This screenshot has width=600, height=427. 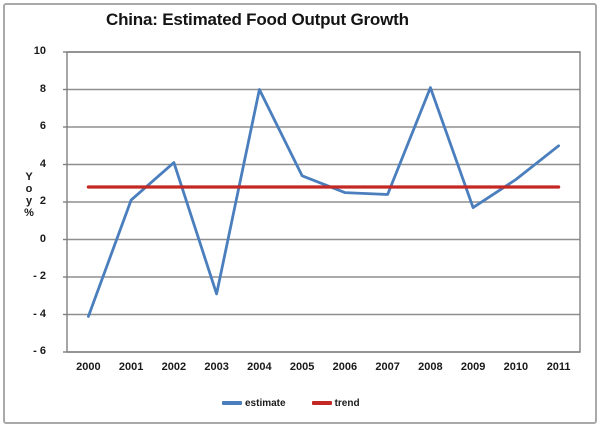 I want to click on y-tick-label: 6, so click(x=42, y=126).